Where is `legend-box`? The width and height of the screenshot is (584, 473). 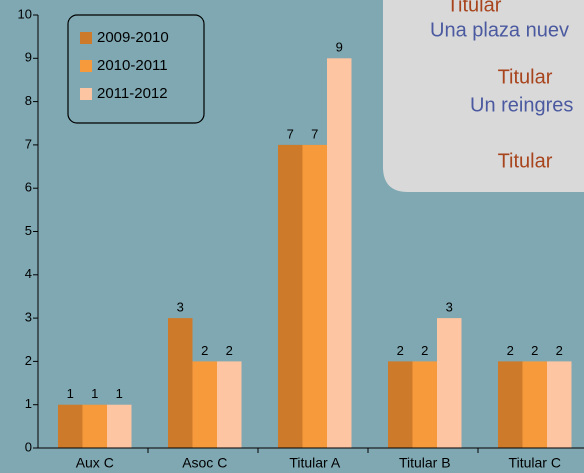 legend-box is located at coordinates (136, 69).